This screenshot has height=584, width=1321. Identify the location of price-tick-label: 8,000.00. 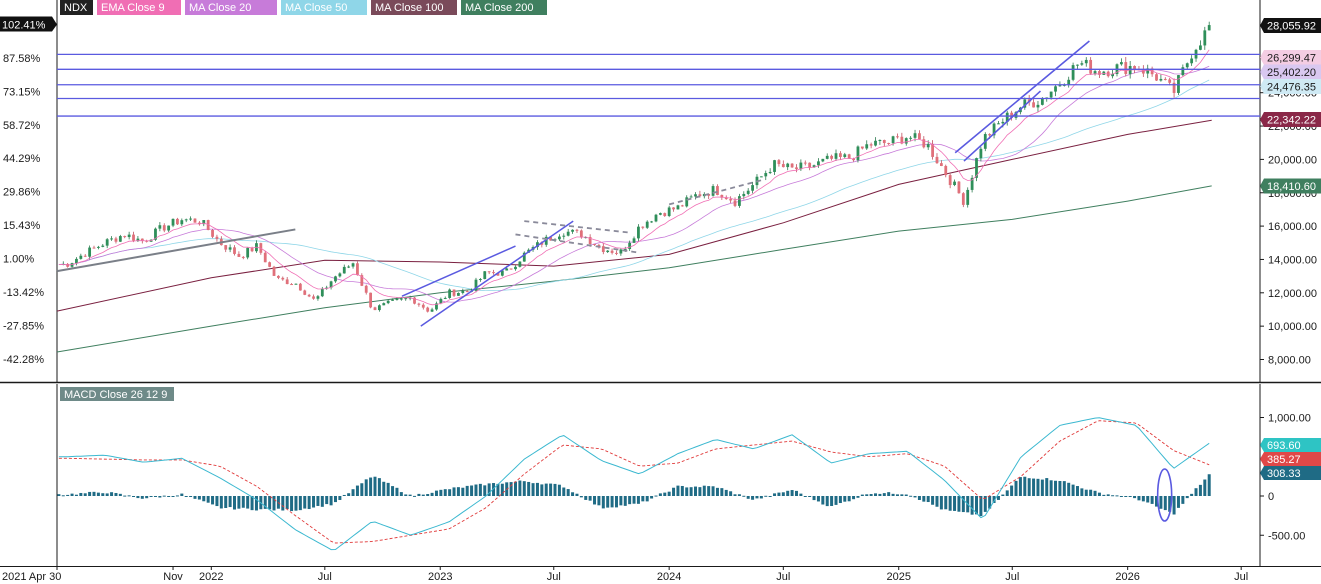
(1289, 361).